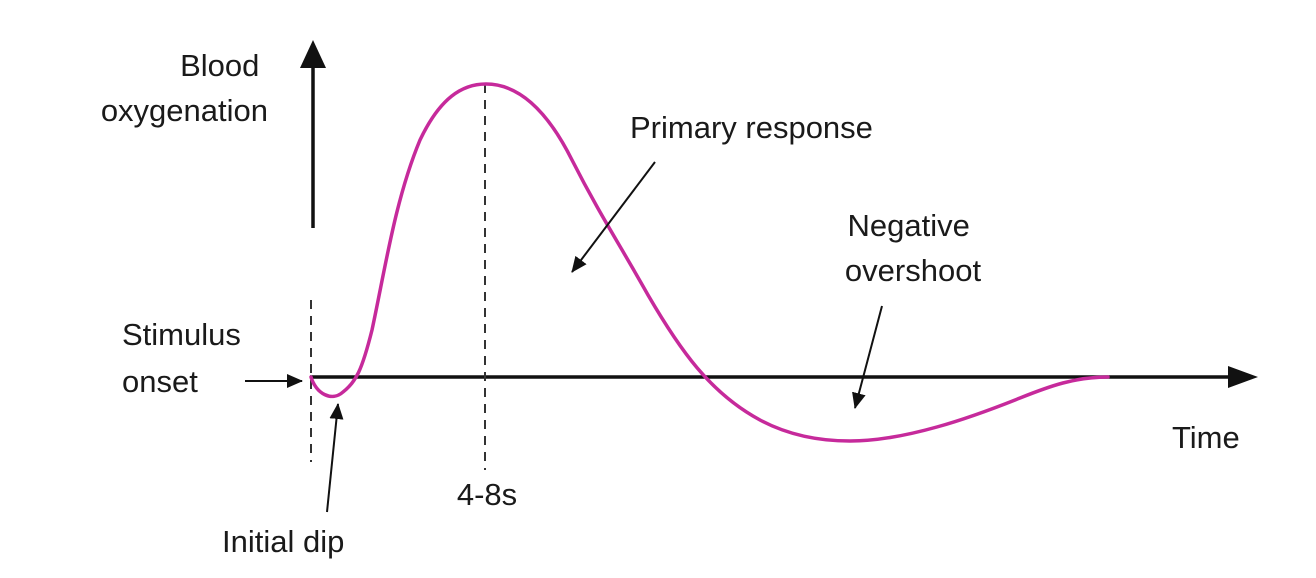  I want to click on y-axis-label-line1: Blood, so click(219, 65).